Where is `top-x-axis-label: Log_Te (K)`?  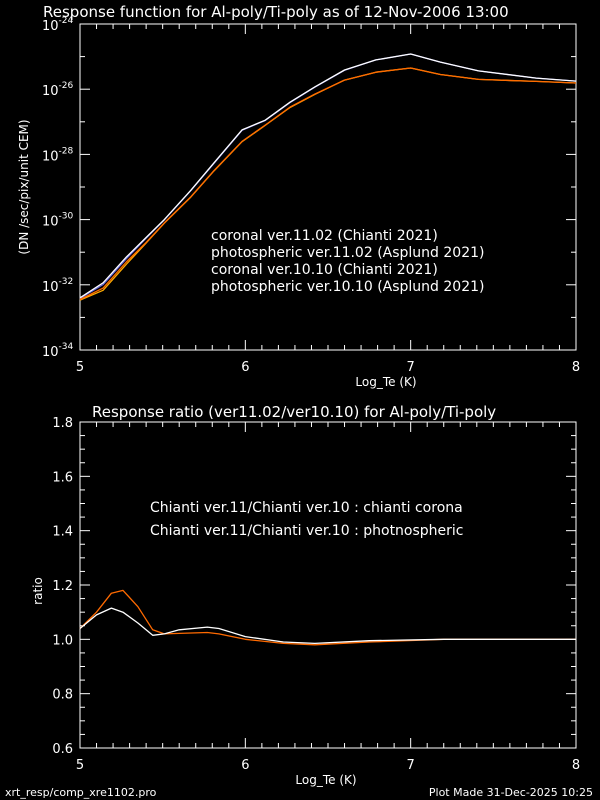
top-x-axis-label: Log_Te (K) is located at coordinates (385, 382).